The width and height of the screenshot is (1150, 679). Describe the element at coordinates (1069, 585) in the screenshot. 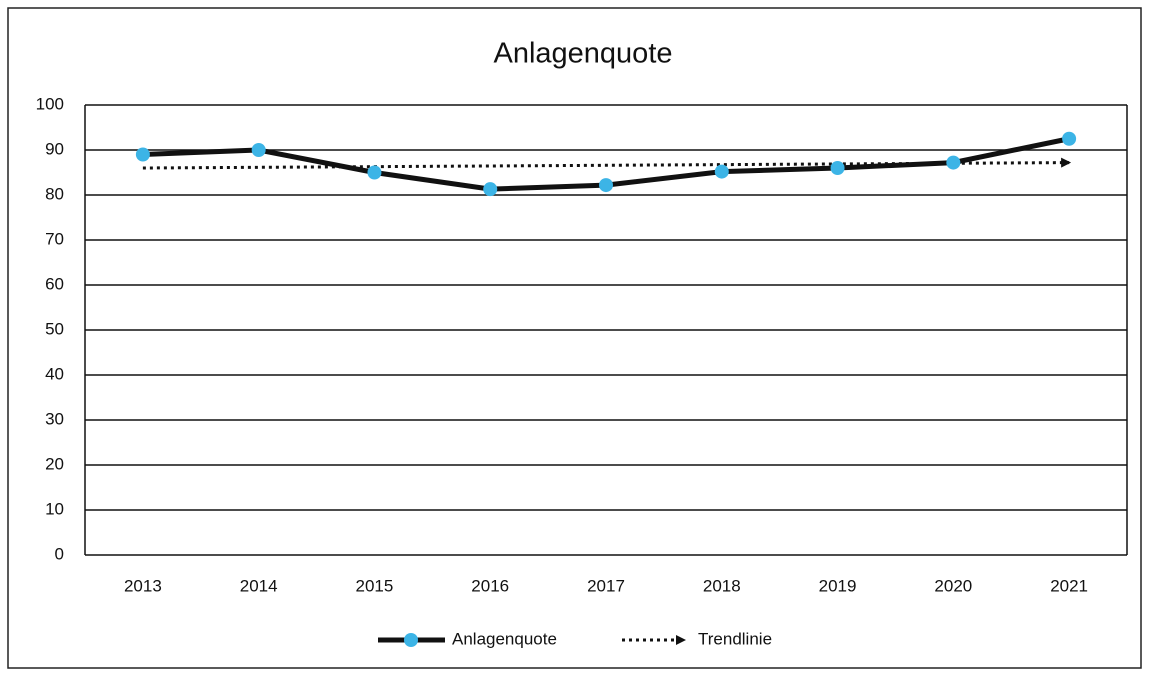

I see `x-tick-label: 2021` at that location.